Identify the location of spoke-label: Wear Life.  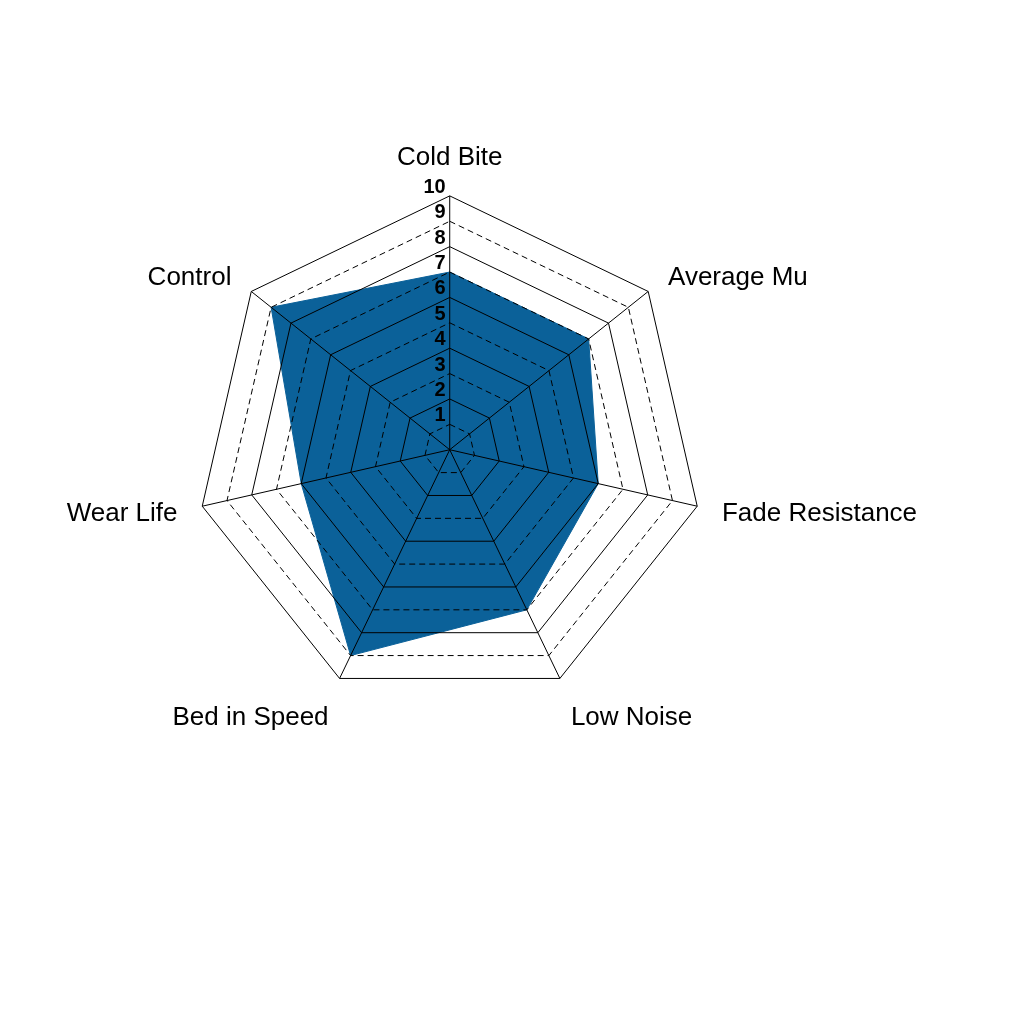
(122, 511).